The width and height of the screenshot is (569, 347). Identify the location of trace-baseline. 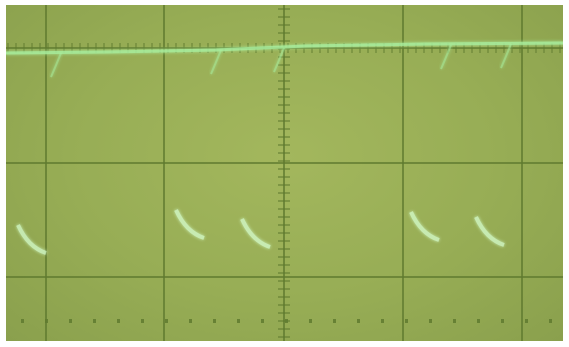
(284, 48).